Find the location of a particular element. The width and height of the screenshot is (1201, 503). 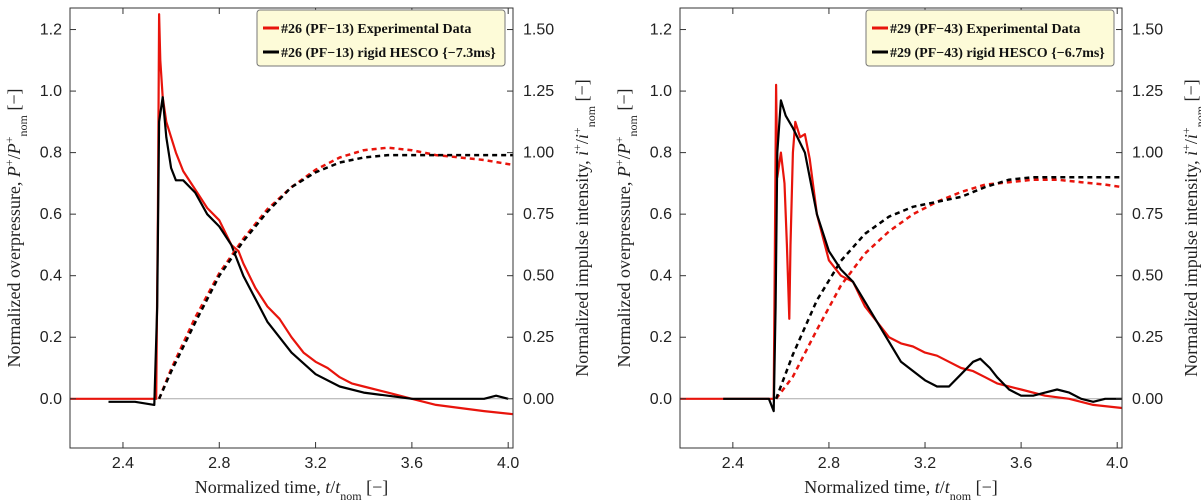

legend-entry: #26 (PF−13) Experimental Data is located at coordinates (376, 29).